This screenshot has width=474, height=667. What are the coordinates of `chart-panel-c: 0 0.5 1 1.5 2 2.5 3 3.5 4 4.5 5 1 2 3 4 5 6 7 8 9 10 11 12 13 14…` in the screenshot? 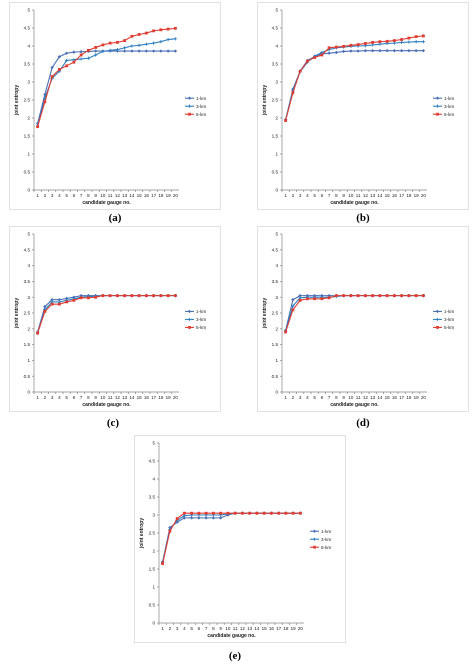 It's located at (115, 319).